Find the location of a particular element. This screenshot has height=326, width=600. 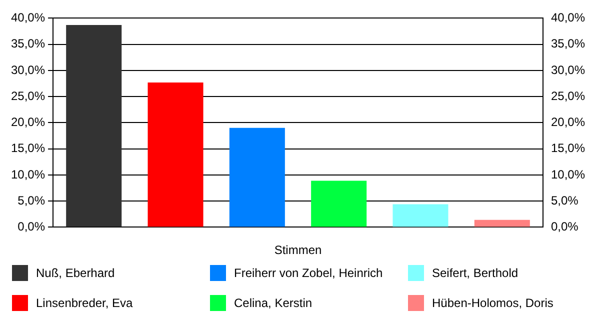

y2-tick-label: 20,0% is located at coordinates (568, 122).